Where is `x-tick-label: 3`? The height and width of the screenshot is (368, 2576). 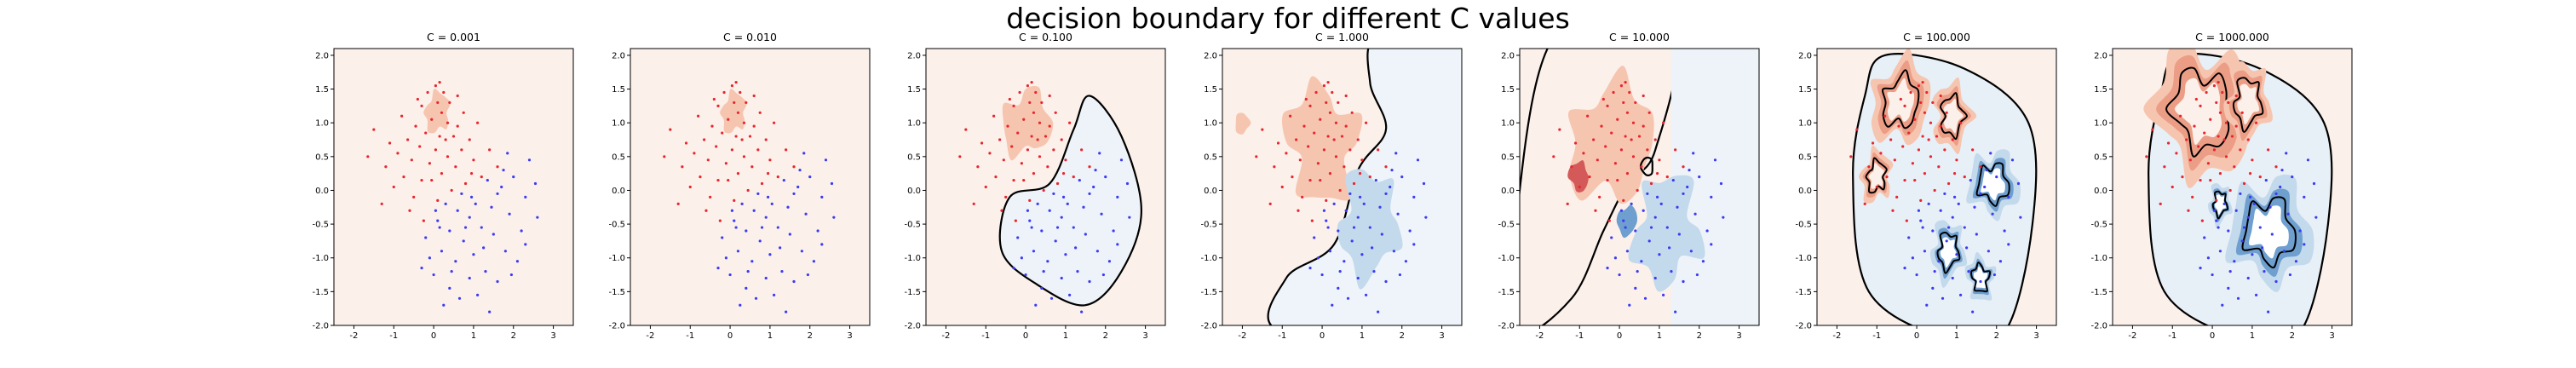
x-tick-label: 3 is located at coordinates (553, 336).